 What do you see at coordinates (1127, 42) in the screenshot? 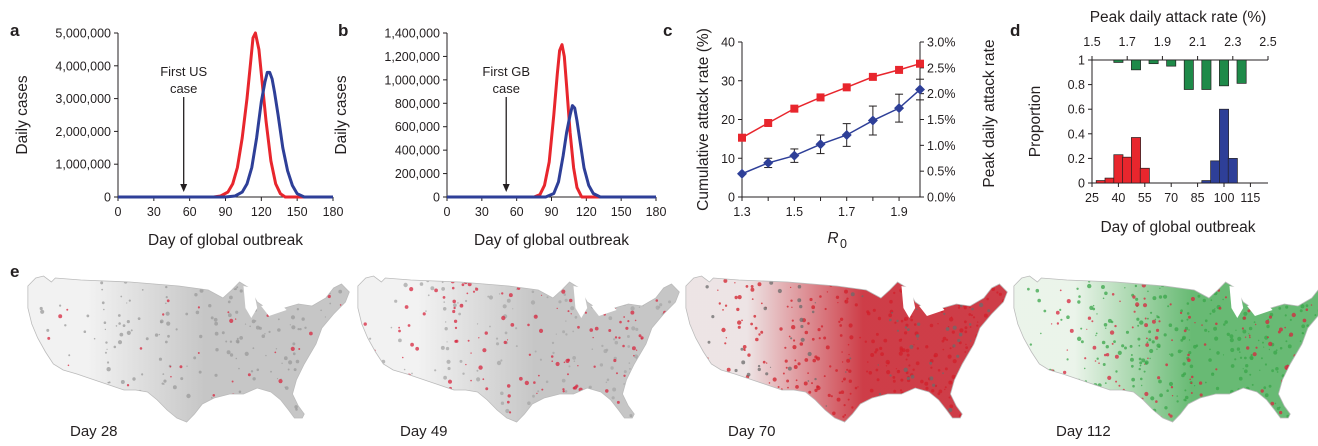
I see `x2-tick-label: 1.7` at bounding box center [1127, 42].